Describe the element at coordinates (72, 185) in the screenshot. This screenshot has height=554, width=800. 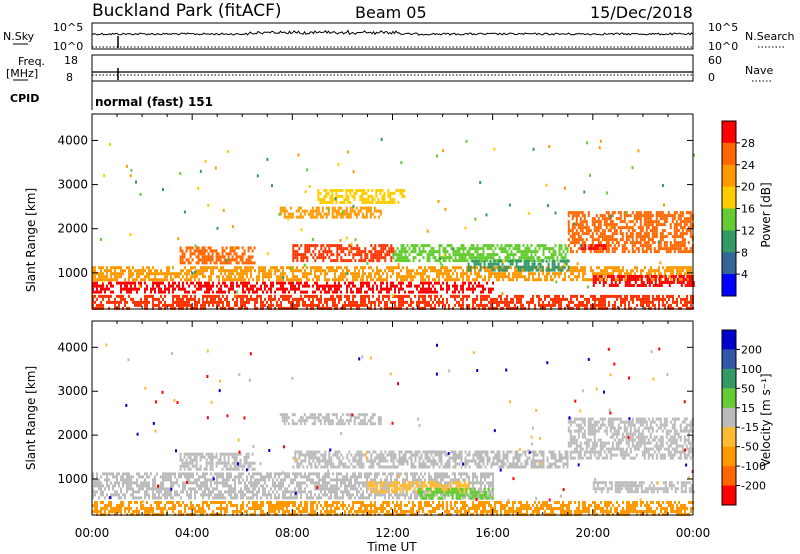
I see `power-y-tick-label: 3000` at that location.